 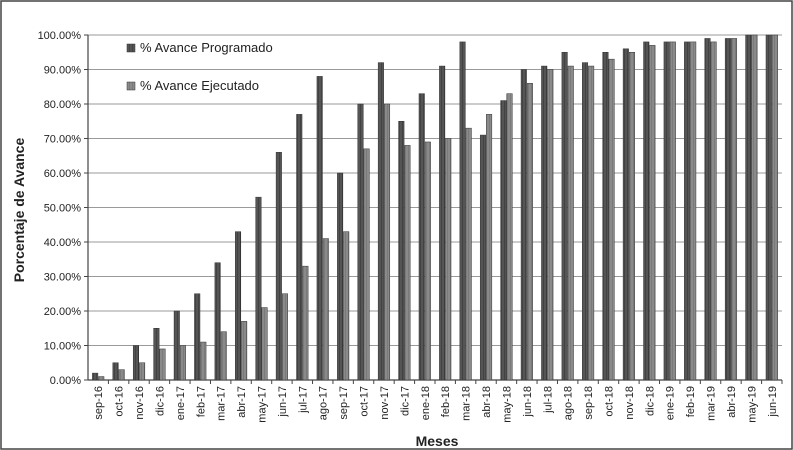 What do you see at coordinates (385, 403) in the screenshot?
I see `x-tick-label: nov-17` at bounding box center [385, 403].